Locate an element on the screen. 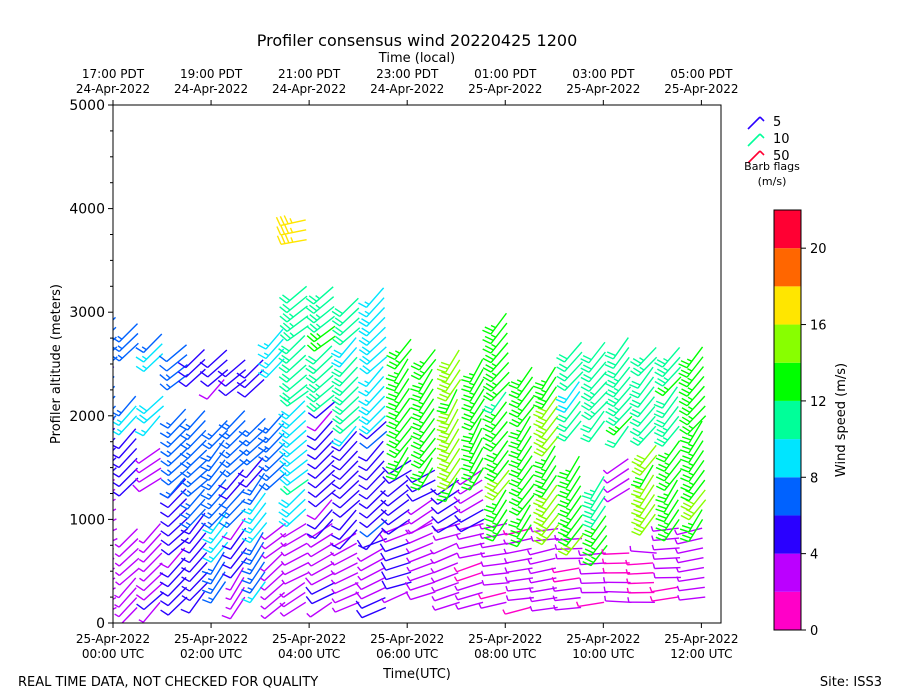 This screenshot has width=900, height=700. x2-tick-label-time: 05:00 PDT is located at coordinates (701, 74).